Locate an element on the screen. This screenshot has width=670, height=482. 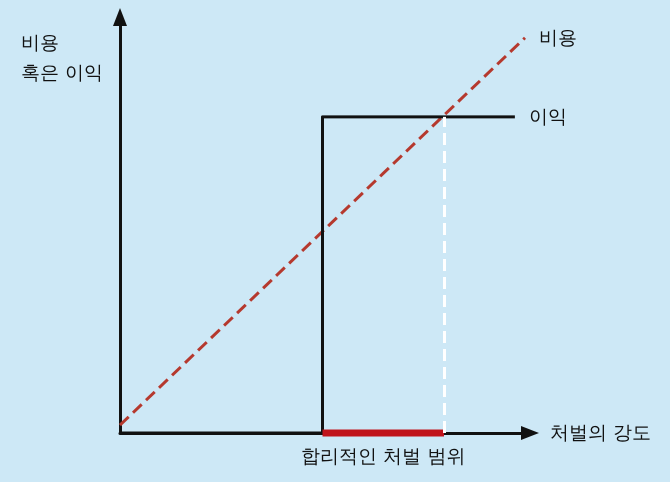
text: 합리적인 처벌 범위 is located at coordinates (383, 457).